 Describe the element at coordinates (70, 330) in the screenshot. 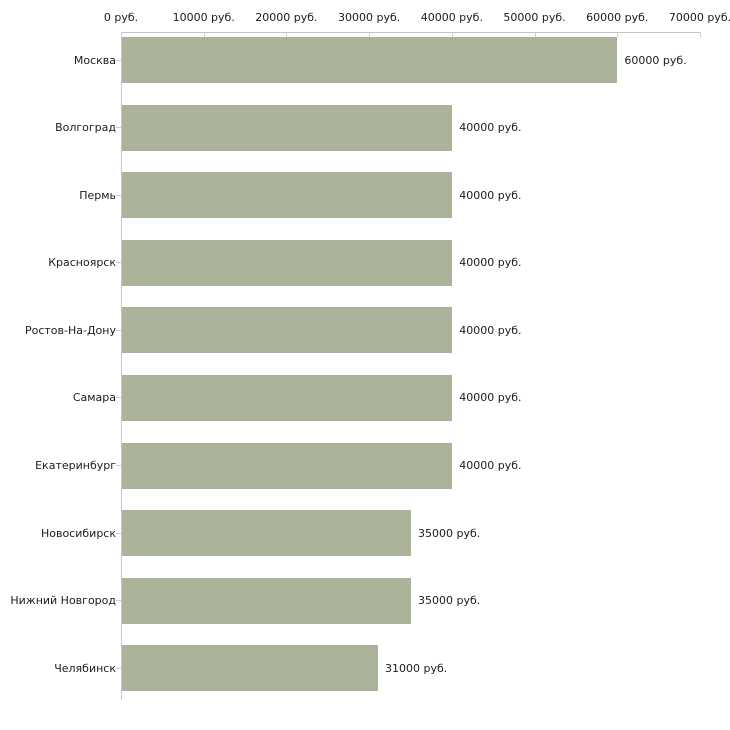

I see `category-label: Ростов-На-Дону` at that location.